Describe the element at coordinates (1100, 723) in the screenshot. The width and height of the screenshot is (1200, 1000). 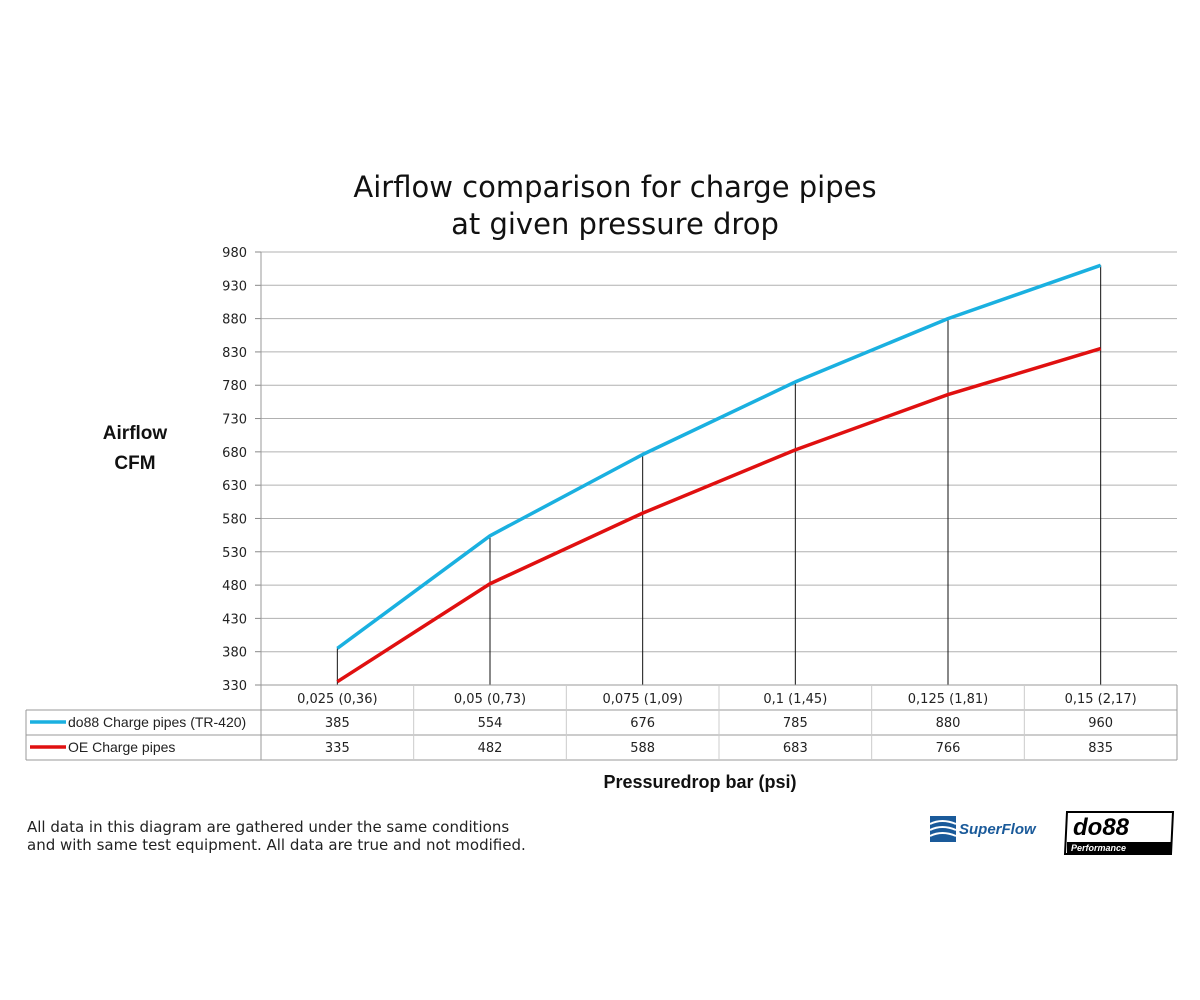
I see `data-label: 960` at that location.